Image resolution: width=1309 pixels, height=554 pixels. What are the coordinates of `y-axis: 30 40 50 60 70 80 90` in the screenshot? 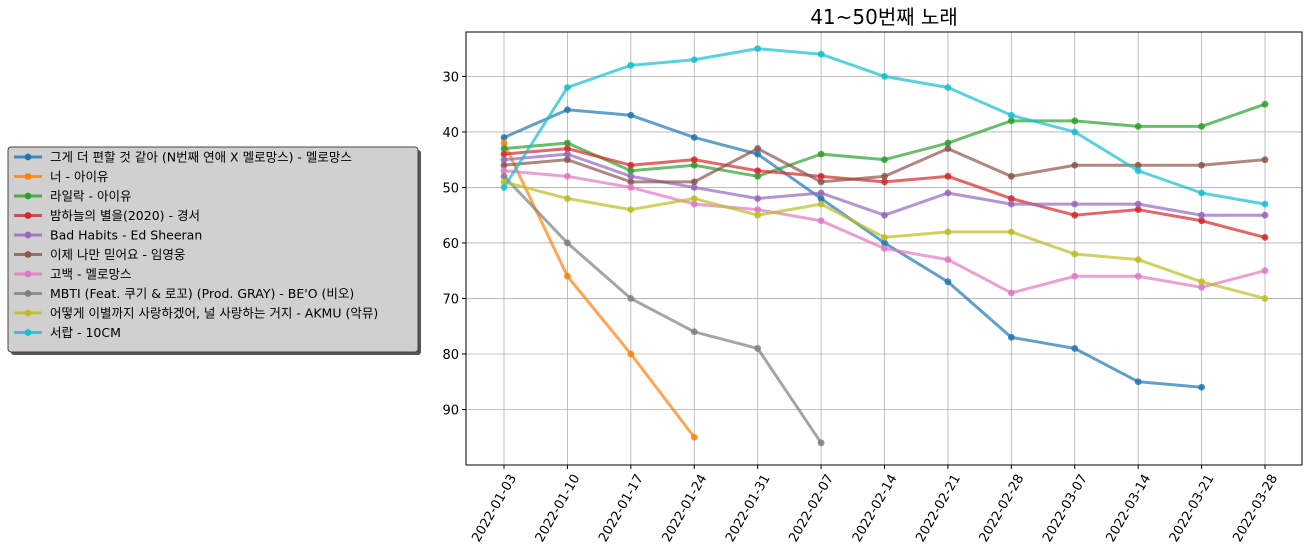 It's located at (454, 244).